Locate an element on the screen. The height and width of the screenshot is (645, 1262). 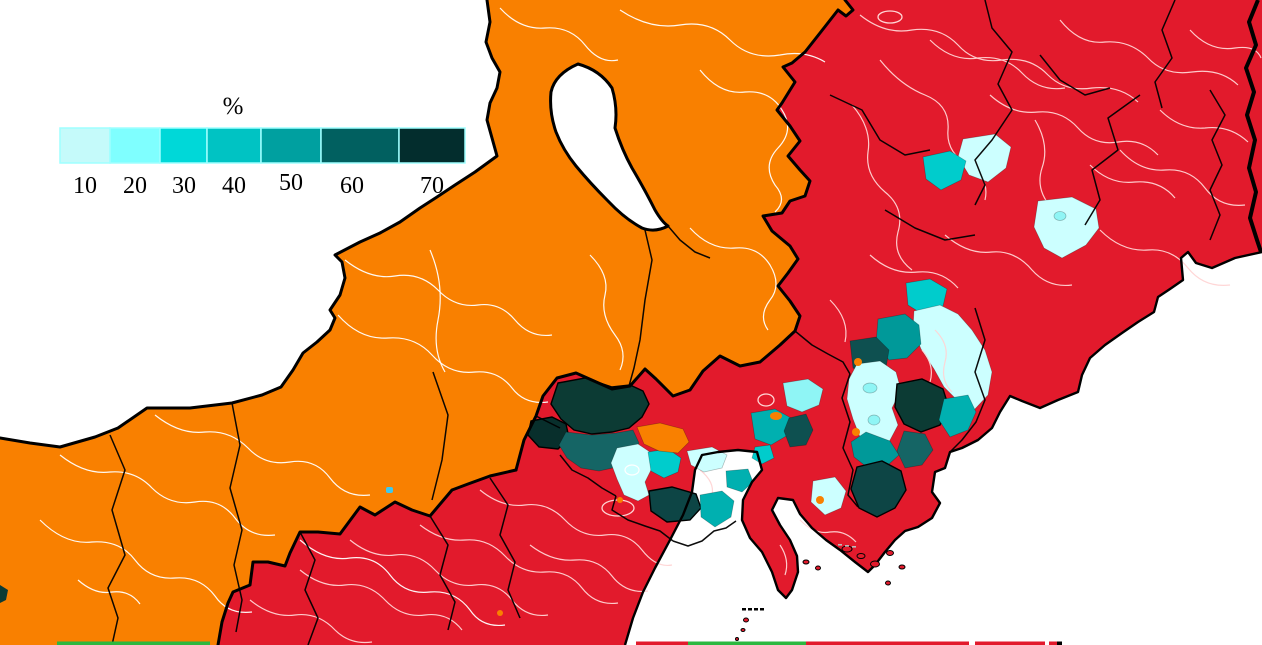
white-wedge-area is located at coordinates (609, 147).